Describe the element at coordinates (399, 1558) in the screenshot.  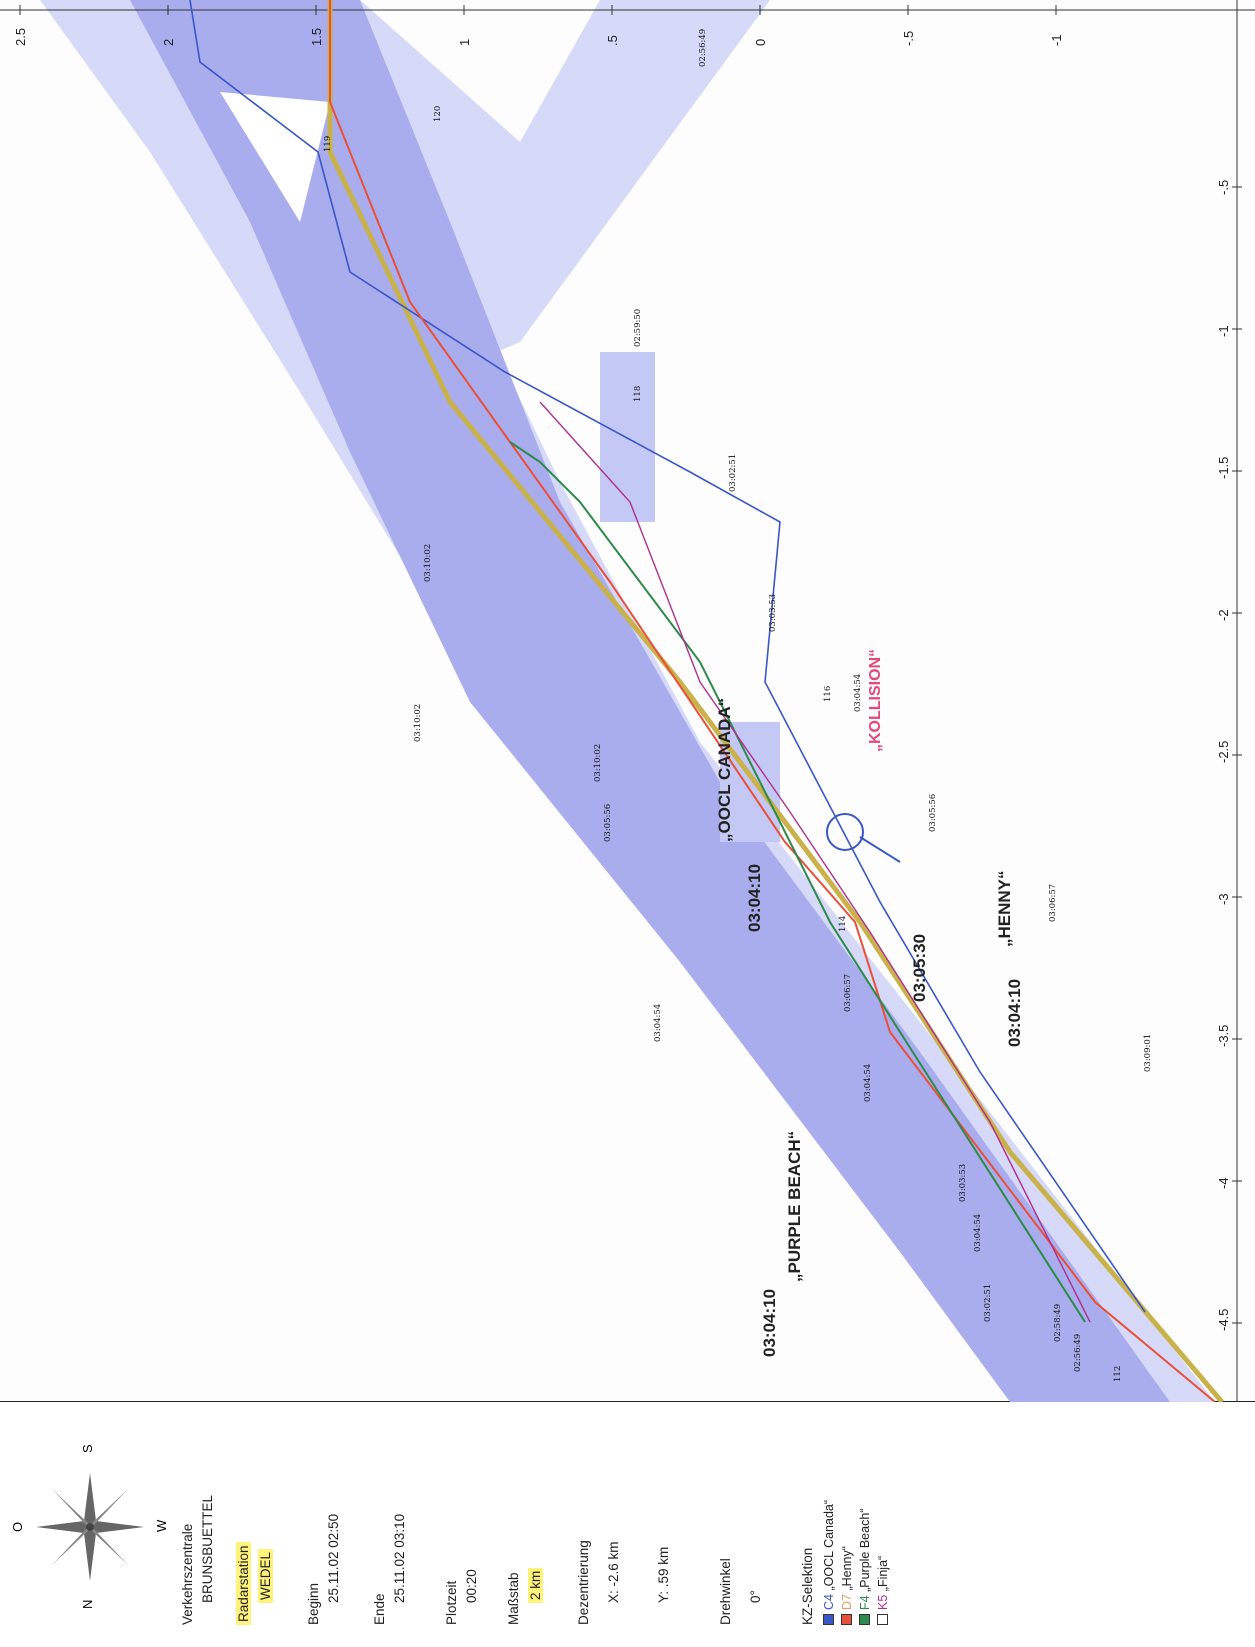
I see `ende-value: 25.11.02 03:10` at that location.